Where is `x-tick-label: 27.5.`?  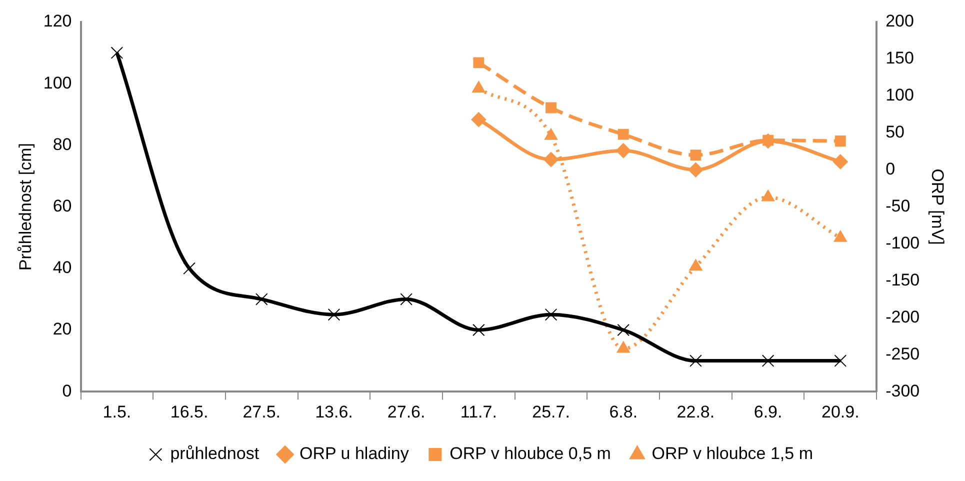
x-tick-label: 27.5. is located at coordinates (261, 412).